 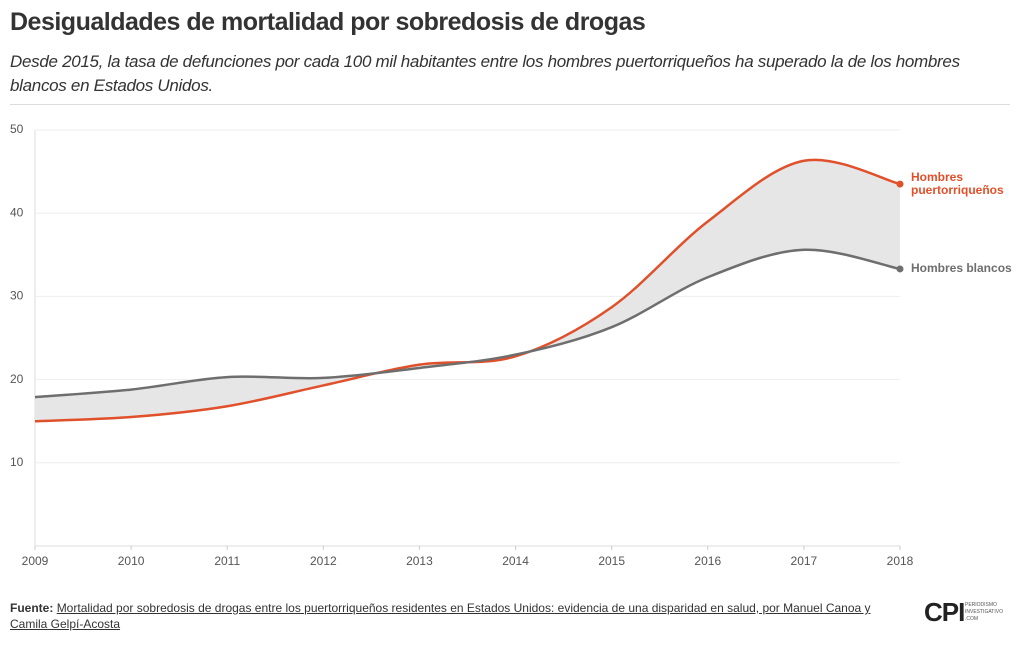 I want to click on logo: CPI, so click(x=944, y=612).